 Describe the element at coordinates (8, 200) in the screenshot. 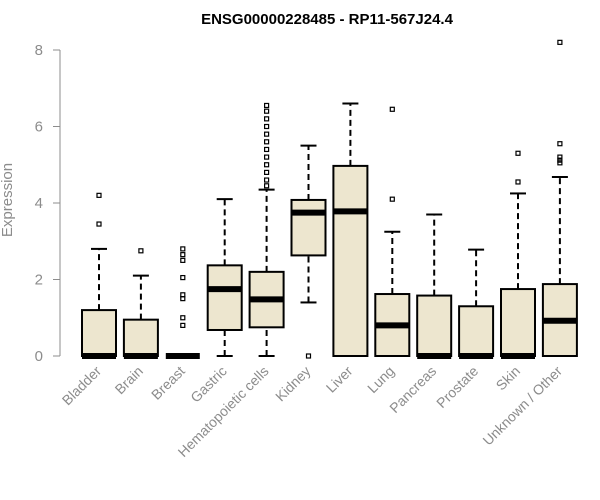

I see `y-axis-label: Expression` at that location.